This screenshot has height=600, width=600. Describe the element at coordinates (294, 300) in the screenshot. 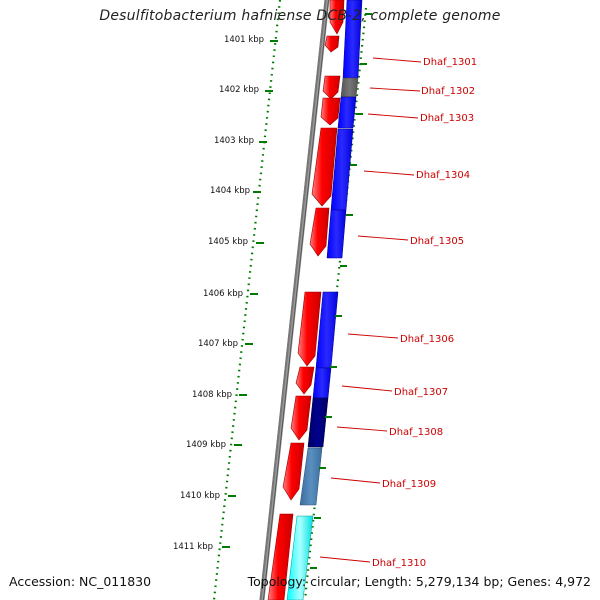

I see `genome-backbone` at that location.